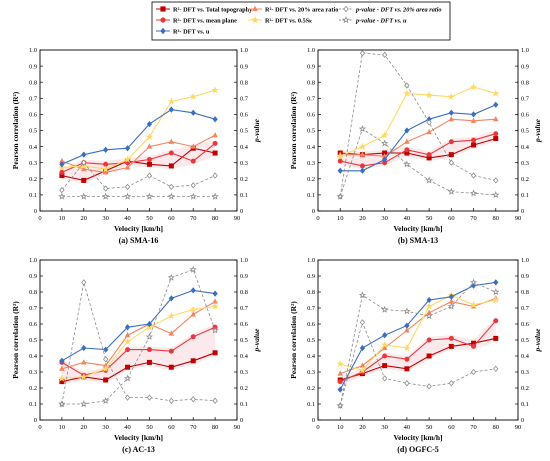  I want to click on y-tick-label: 0.3, so click(311, 372).